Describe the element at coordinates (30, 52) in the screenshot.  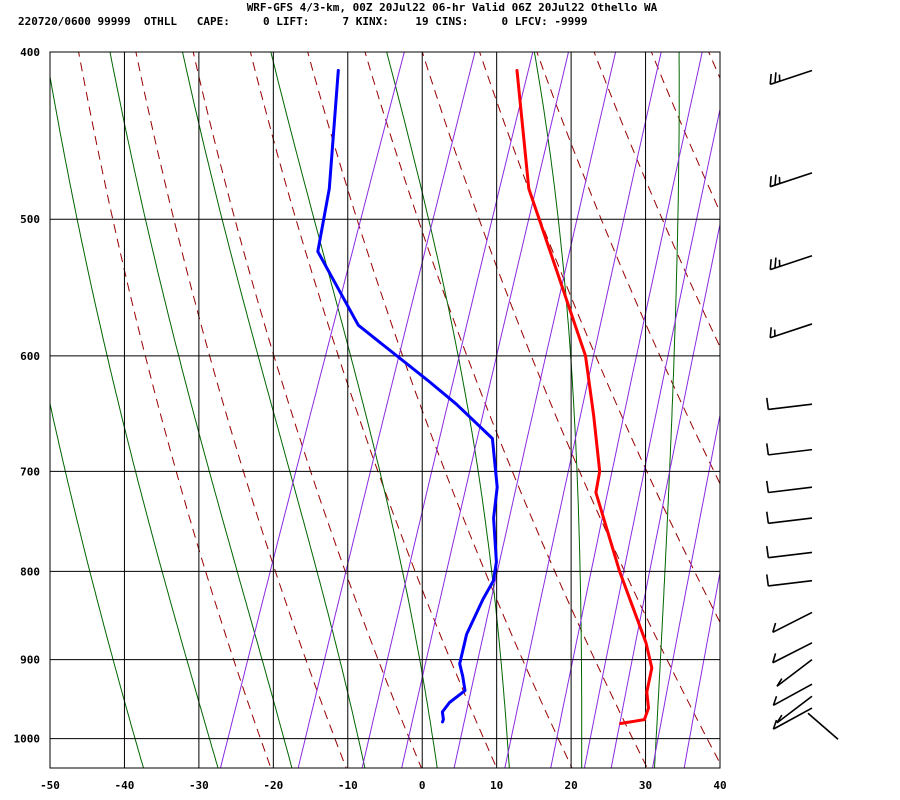
I see `y-tick-label: 400` at that location.